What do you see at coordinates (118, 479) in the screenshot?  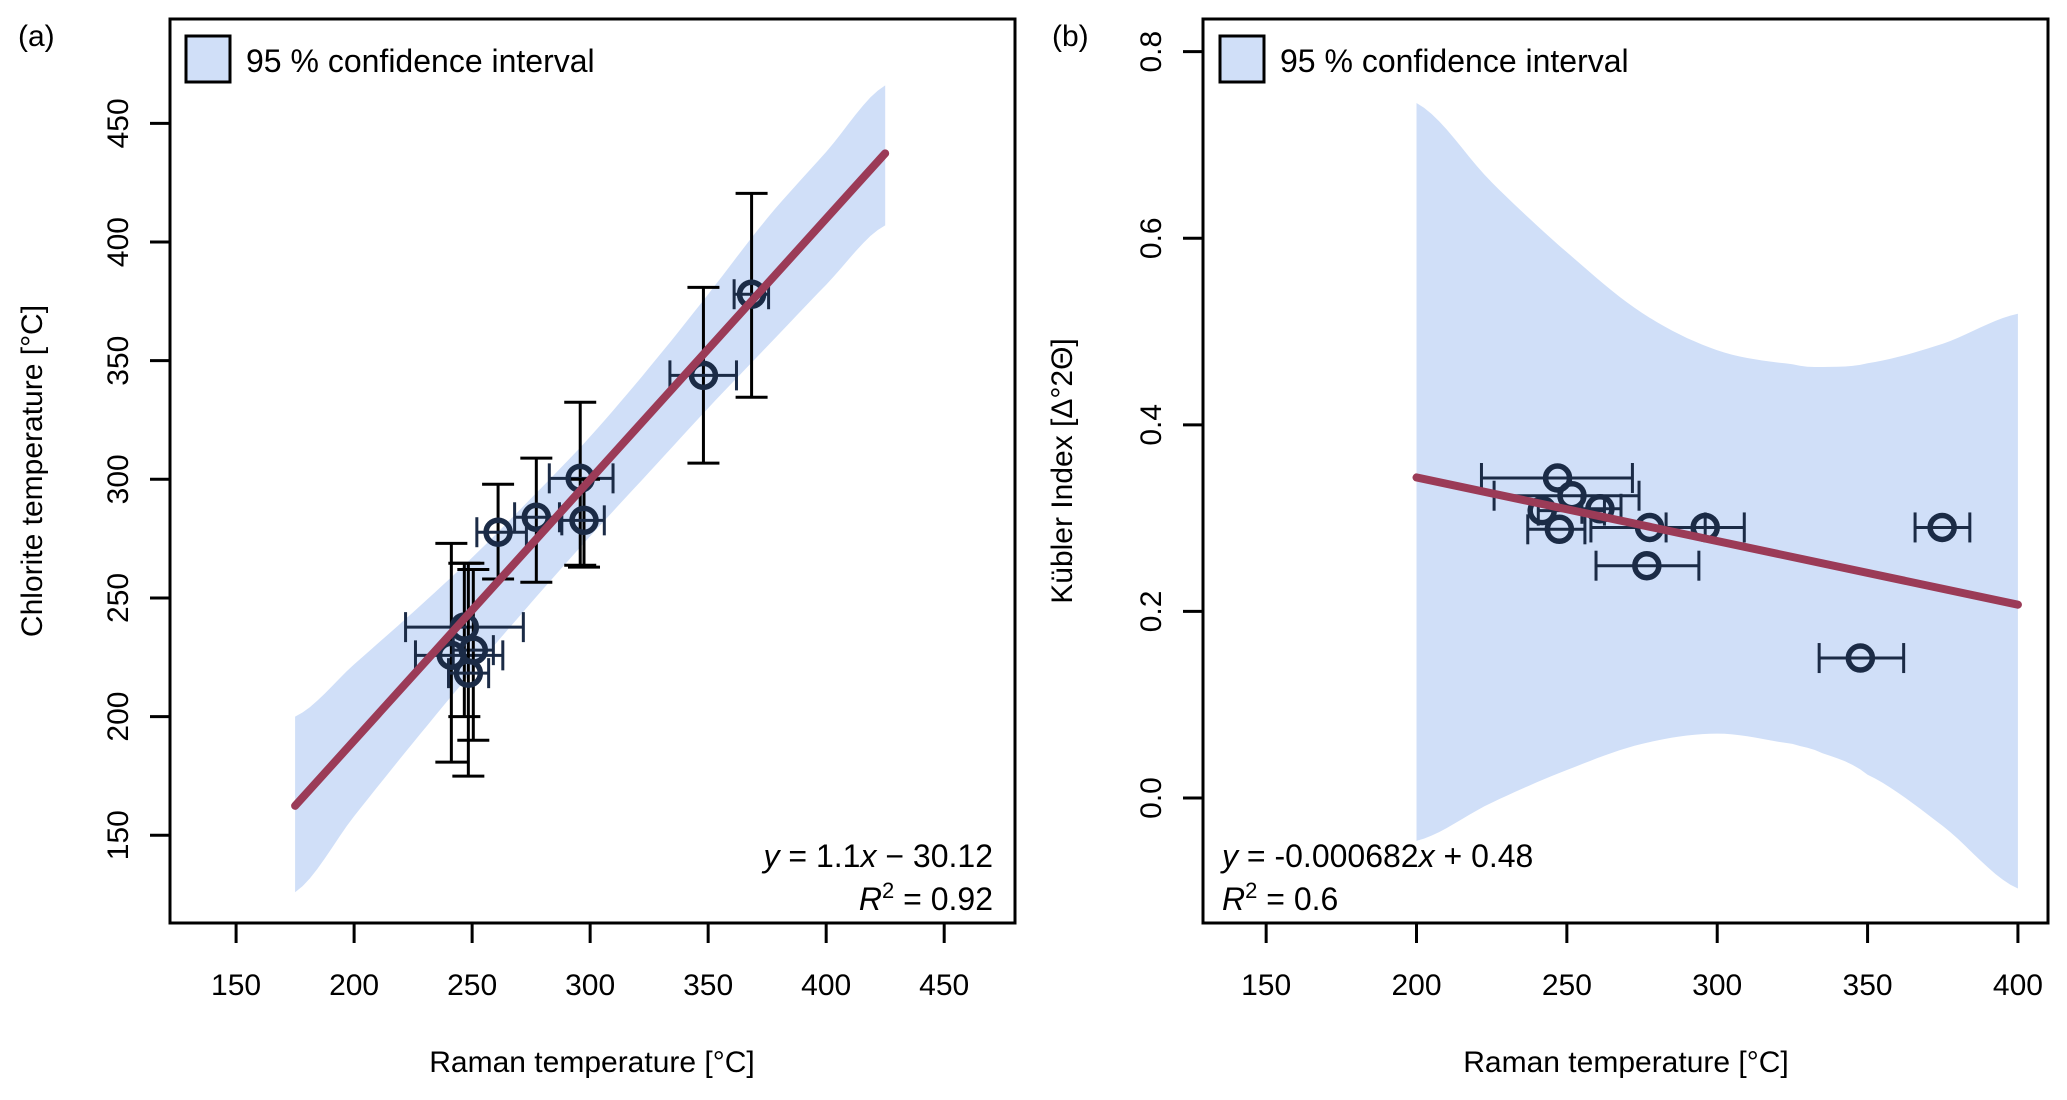 I see `y-tick-label: 300` at bounding box center [118, 479].